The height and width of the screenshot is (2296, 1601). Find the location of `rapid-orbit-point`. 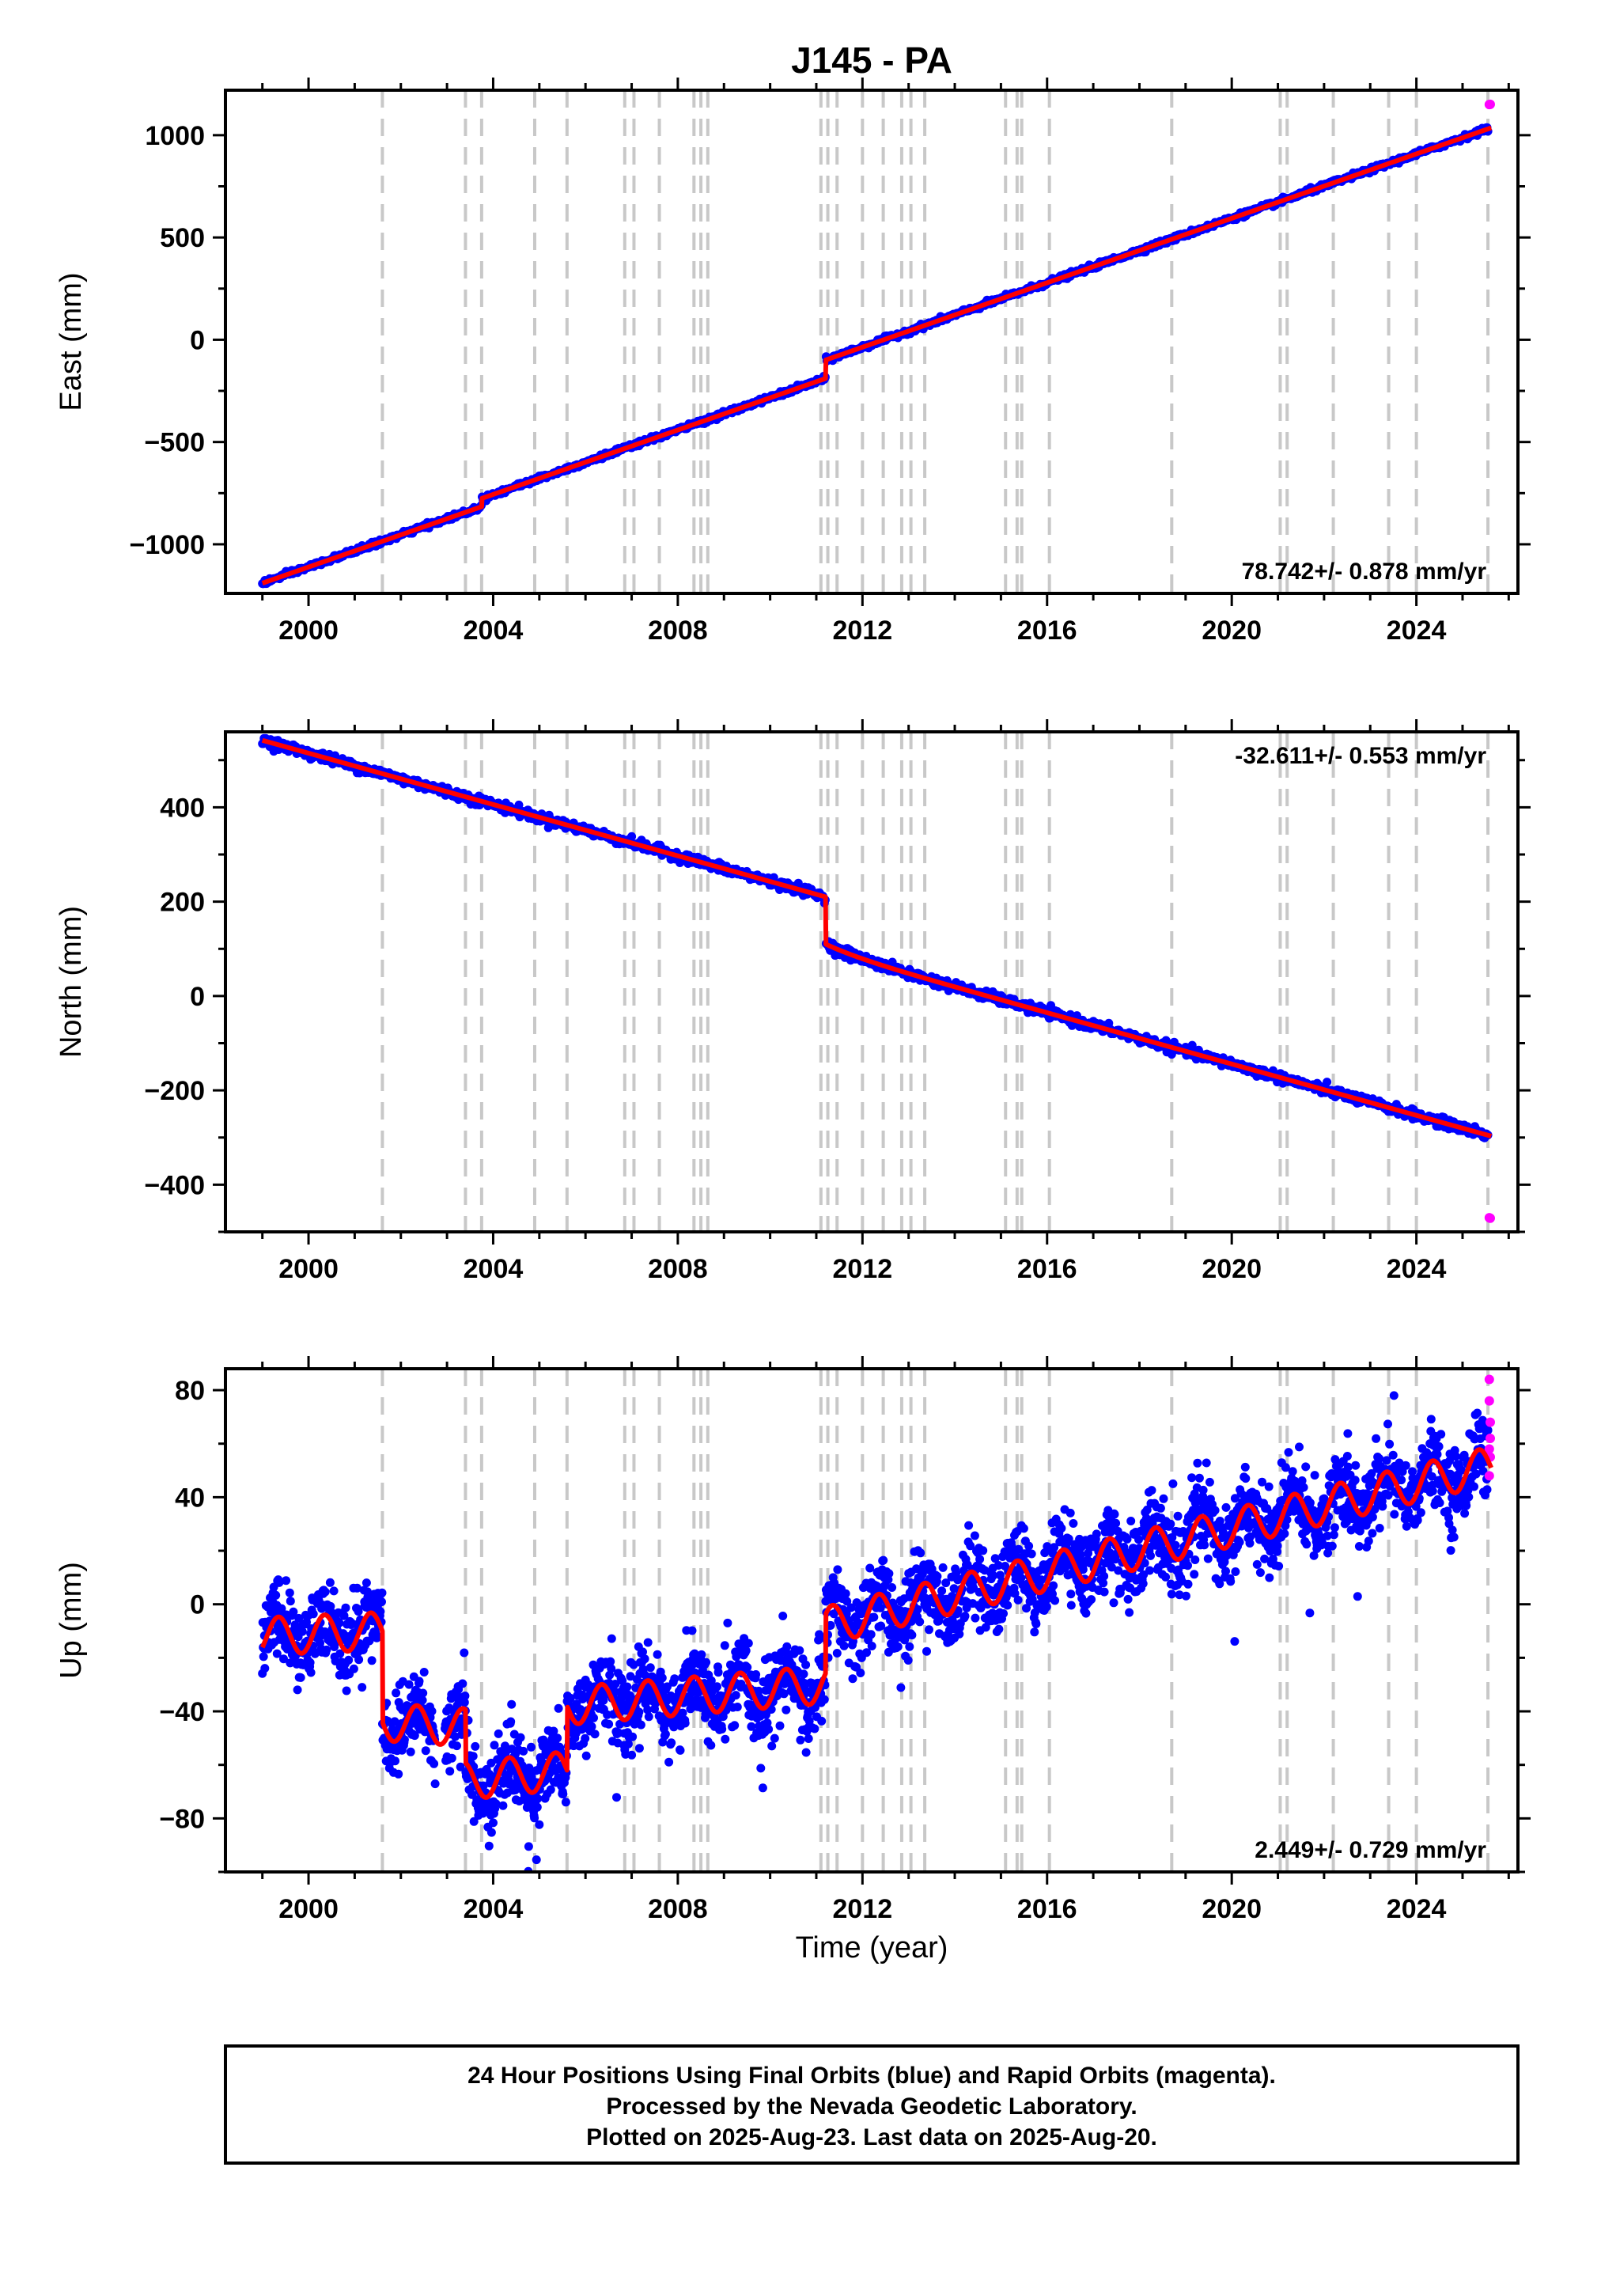

rapid-orbit-point is located at coordinates (1490, 1218).